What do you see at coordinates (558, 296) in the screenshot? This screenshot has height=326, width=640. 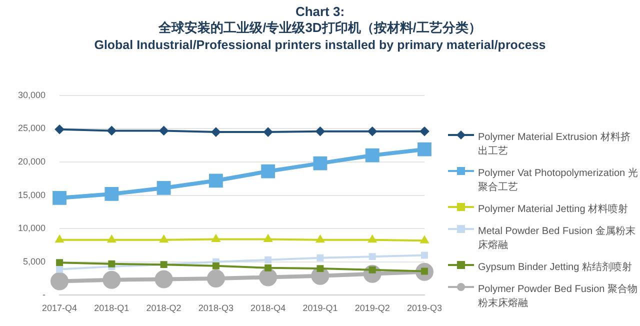 I see `legend-label: Polymer Powder Bed Fusion 聚合物粉末床熔融` at bounding box center [558, 296].